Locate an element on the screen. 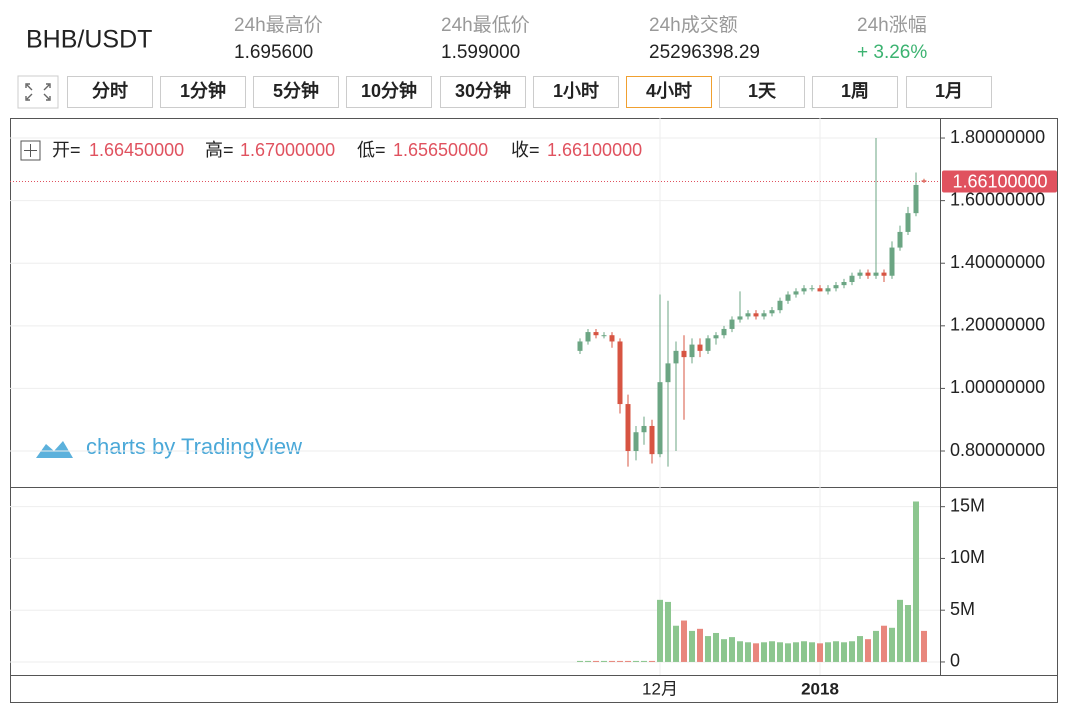 This screenshot has height=708, width=1080. timeframe-label: 5分钟 is located at coordinates (296, 90).